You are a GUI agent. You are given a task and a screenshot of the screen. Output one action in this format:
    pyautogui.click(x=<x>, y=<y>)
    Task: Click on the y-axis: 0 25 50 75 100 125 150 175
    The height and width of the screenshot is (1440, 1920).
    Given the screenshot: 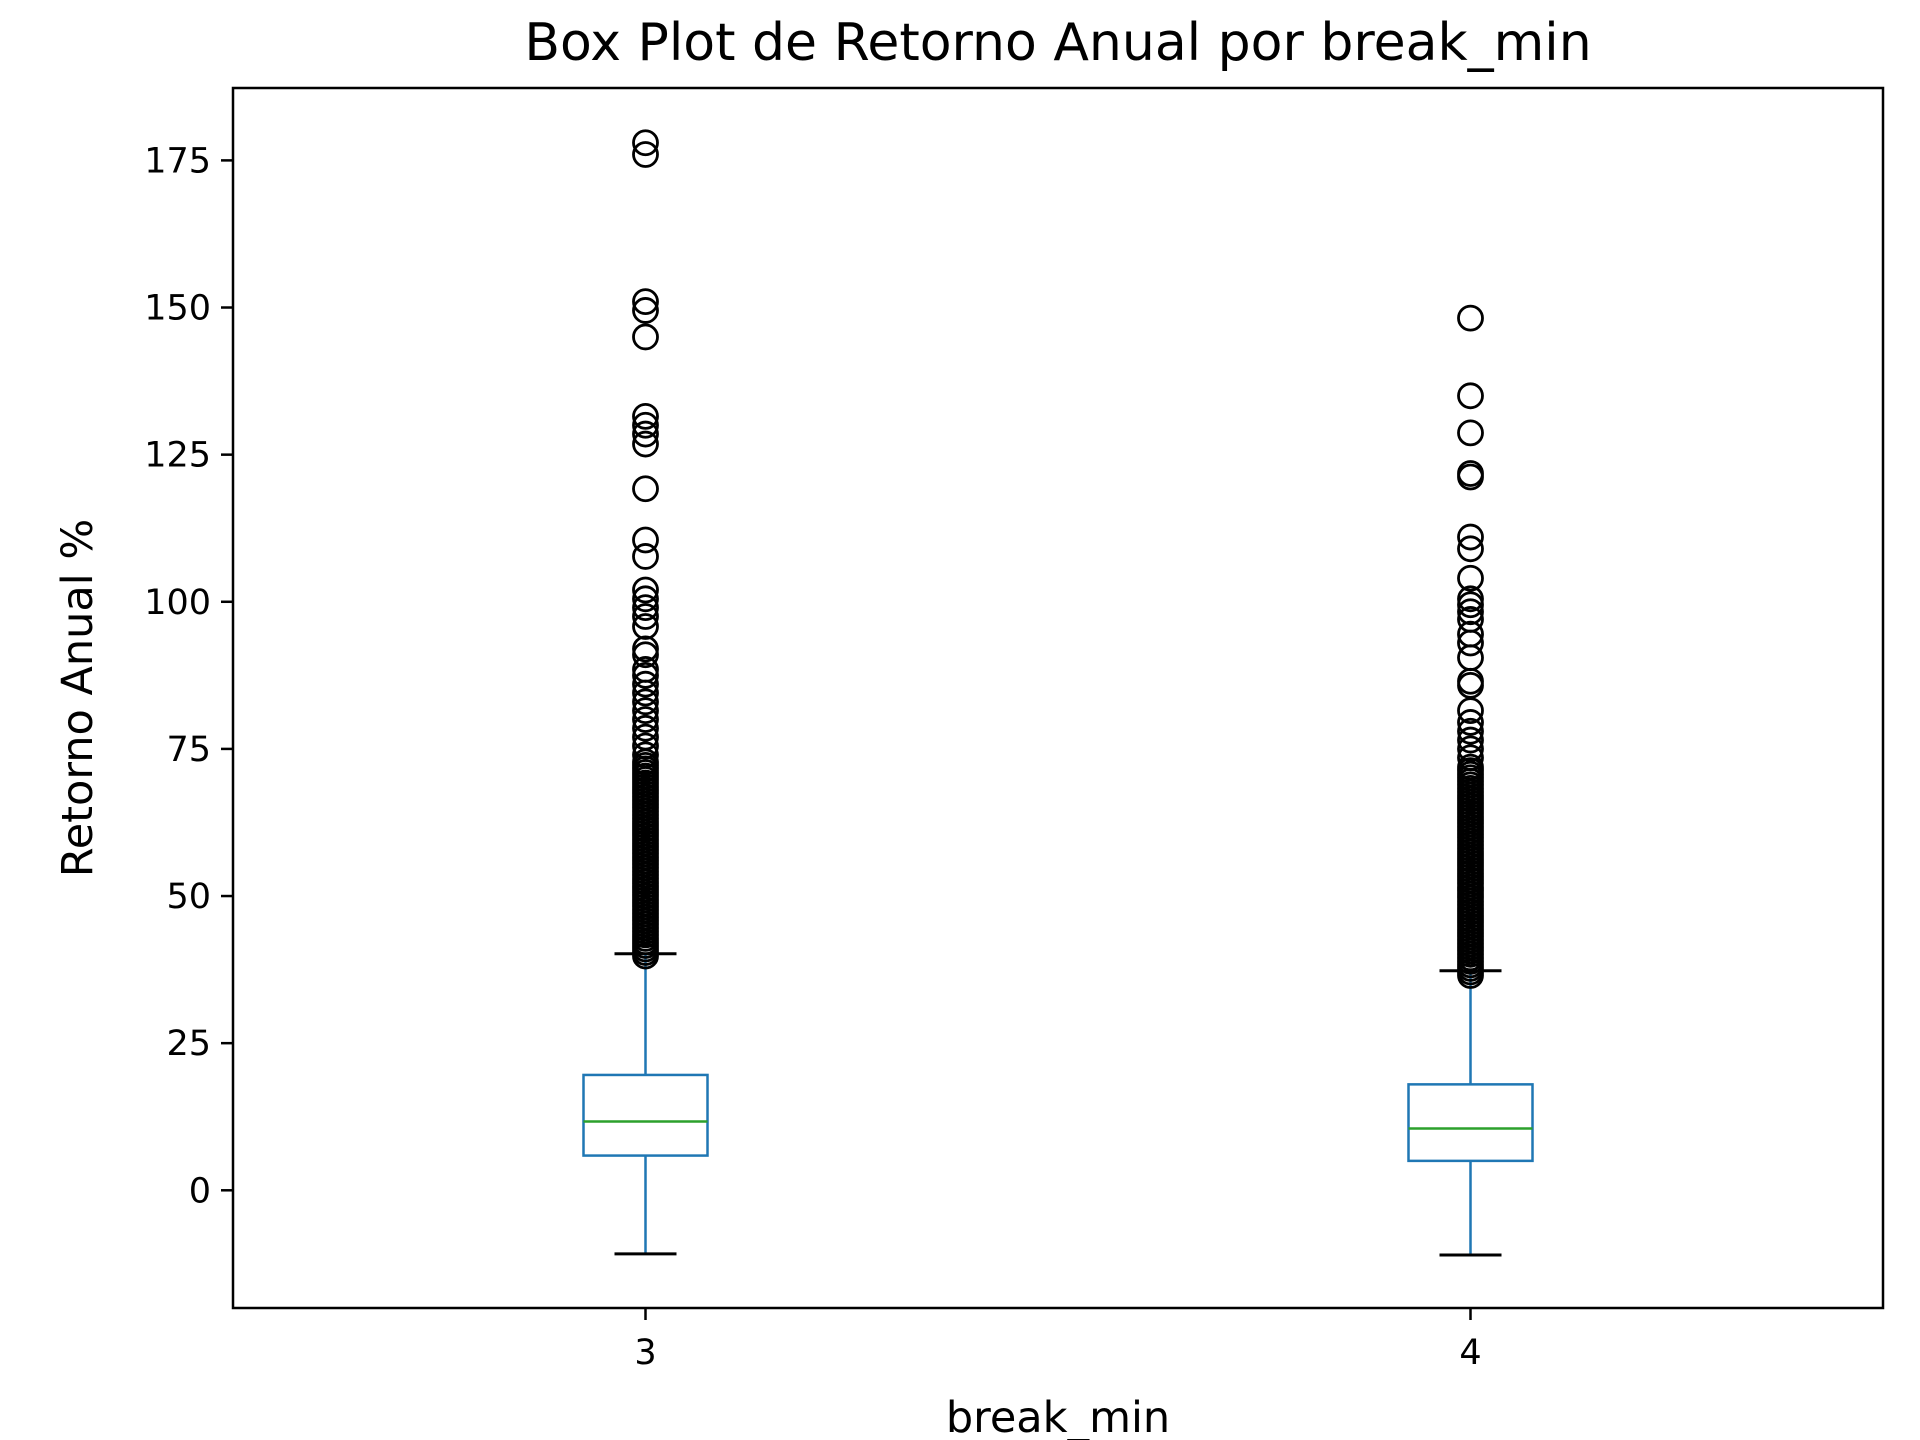 What is the action you would take?
    pyautogui.click(x=188, y=676)
    